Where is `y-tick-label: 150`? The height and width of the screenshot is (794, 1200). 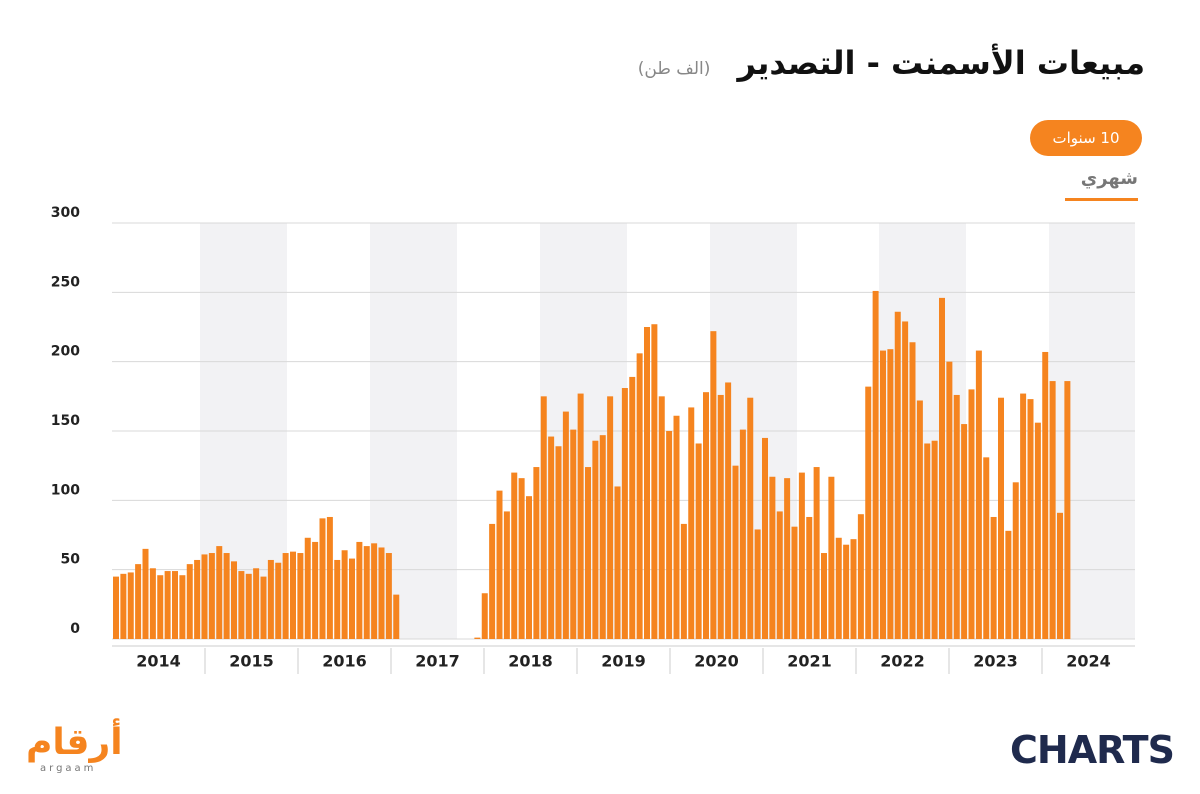 y-tick-label: 150 is located at coordinates (65, 421).